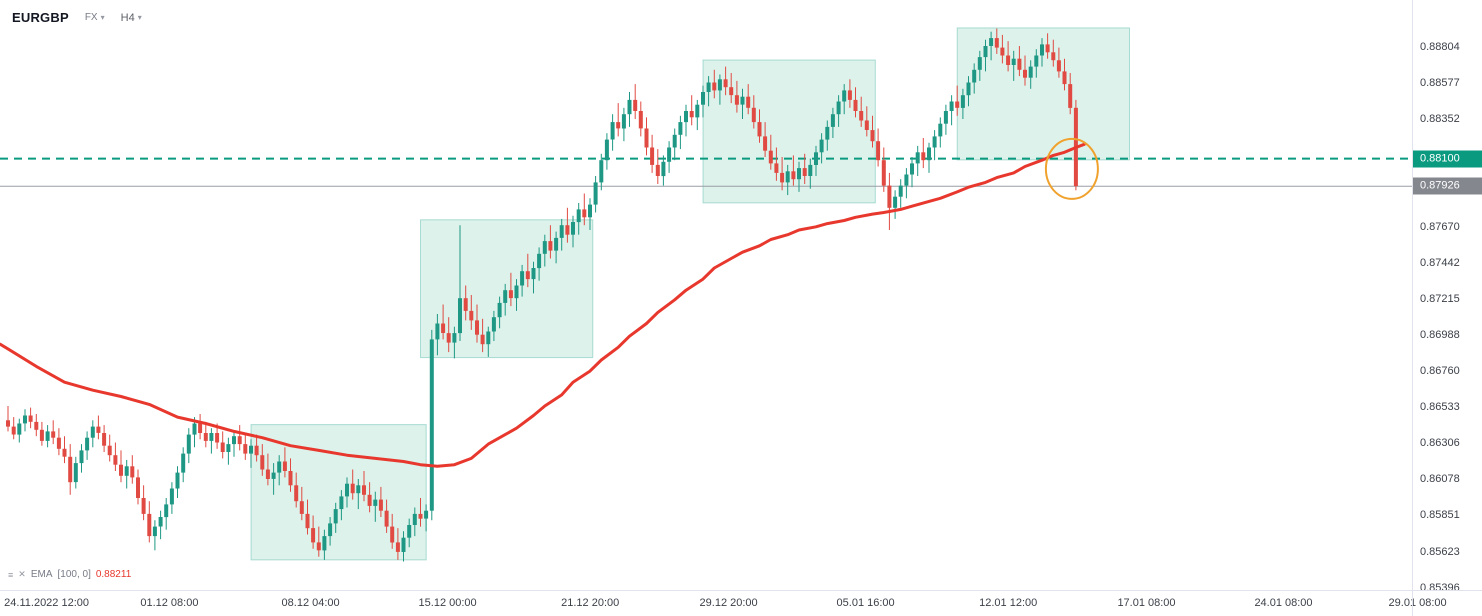  Describe the element at coordinates (1283, 603) in the screenshot. I see `time-tick-label: 24.01 08:00` at that location.